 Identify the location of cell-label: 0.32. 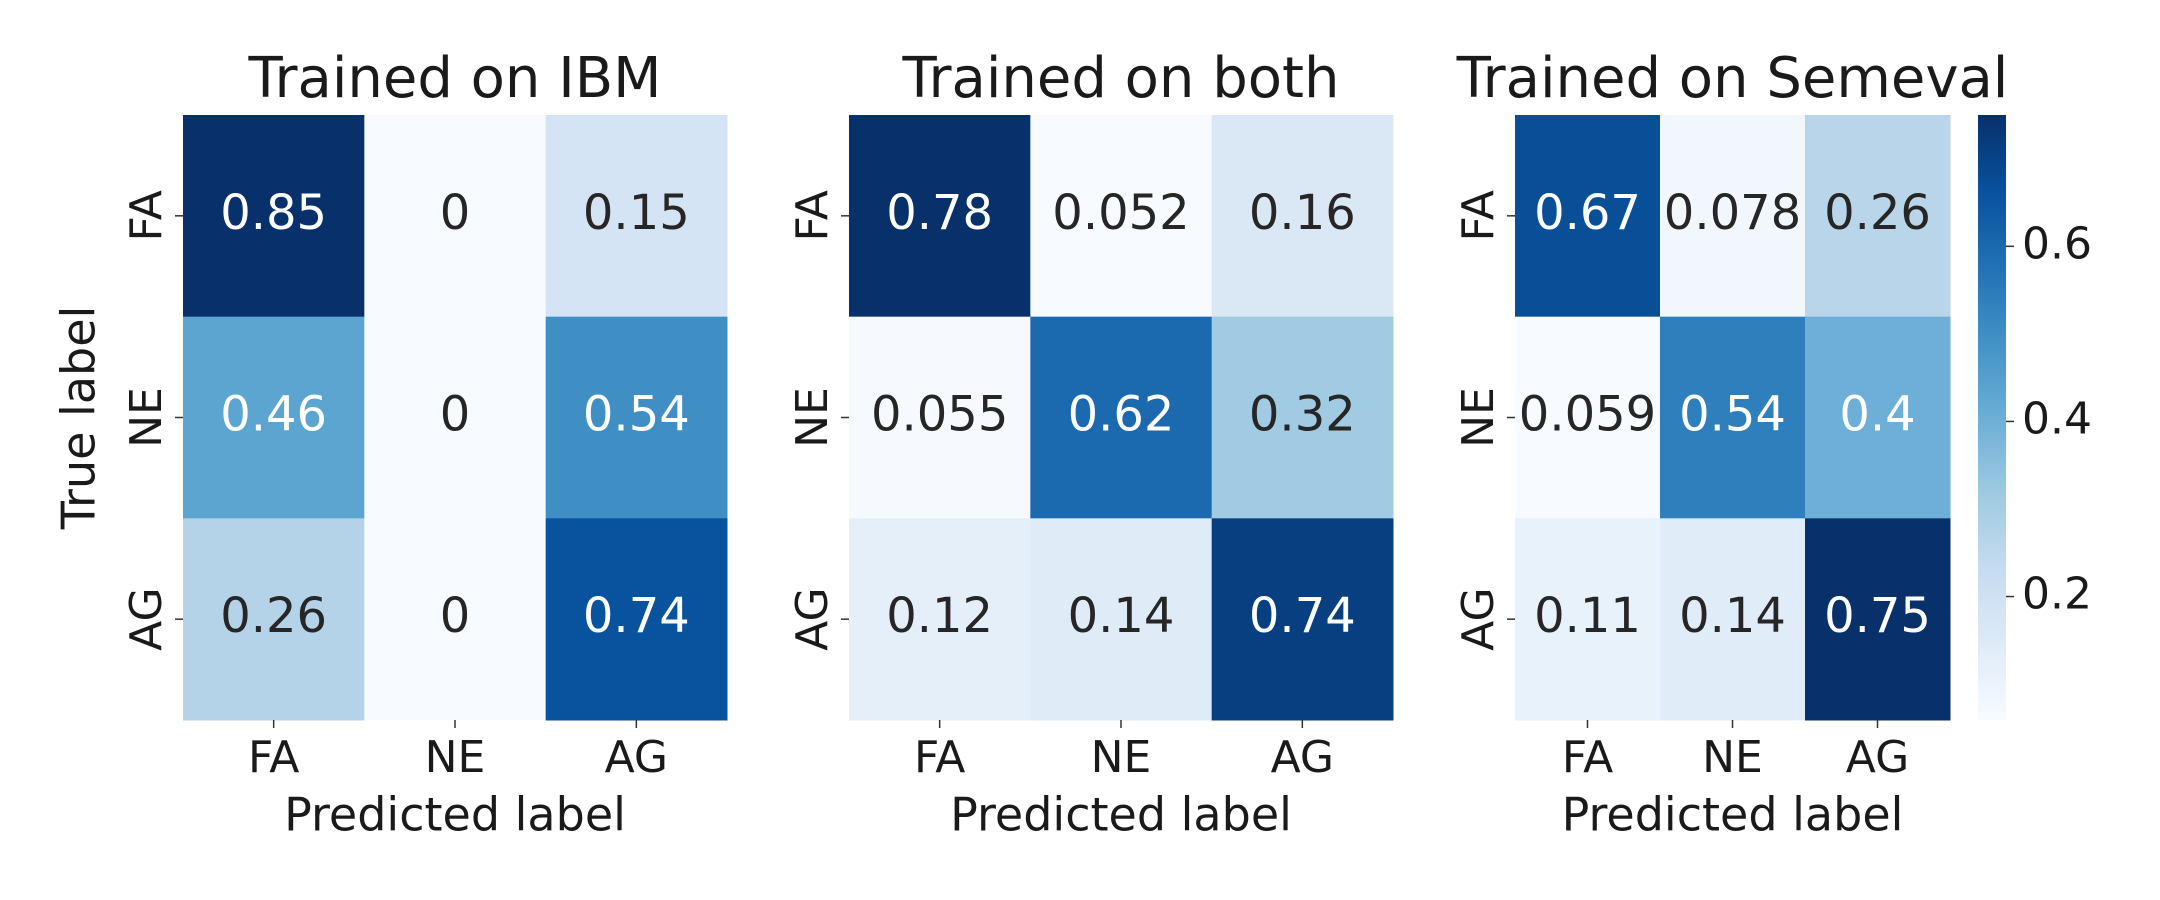
(1302, 415).